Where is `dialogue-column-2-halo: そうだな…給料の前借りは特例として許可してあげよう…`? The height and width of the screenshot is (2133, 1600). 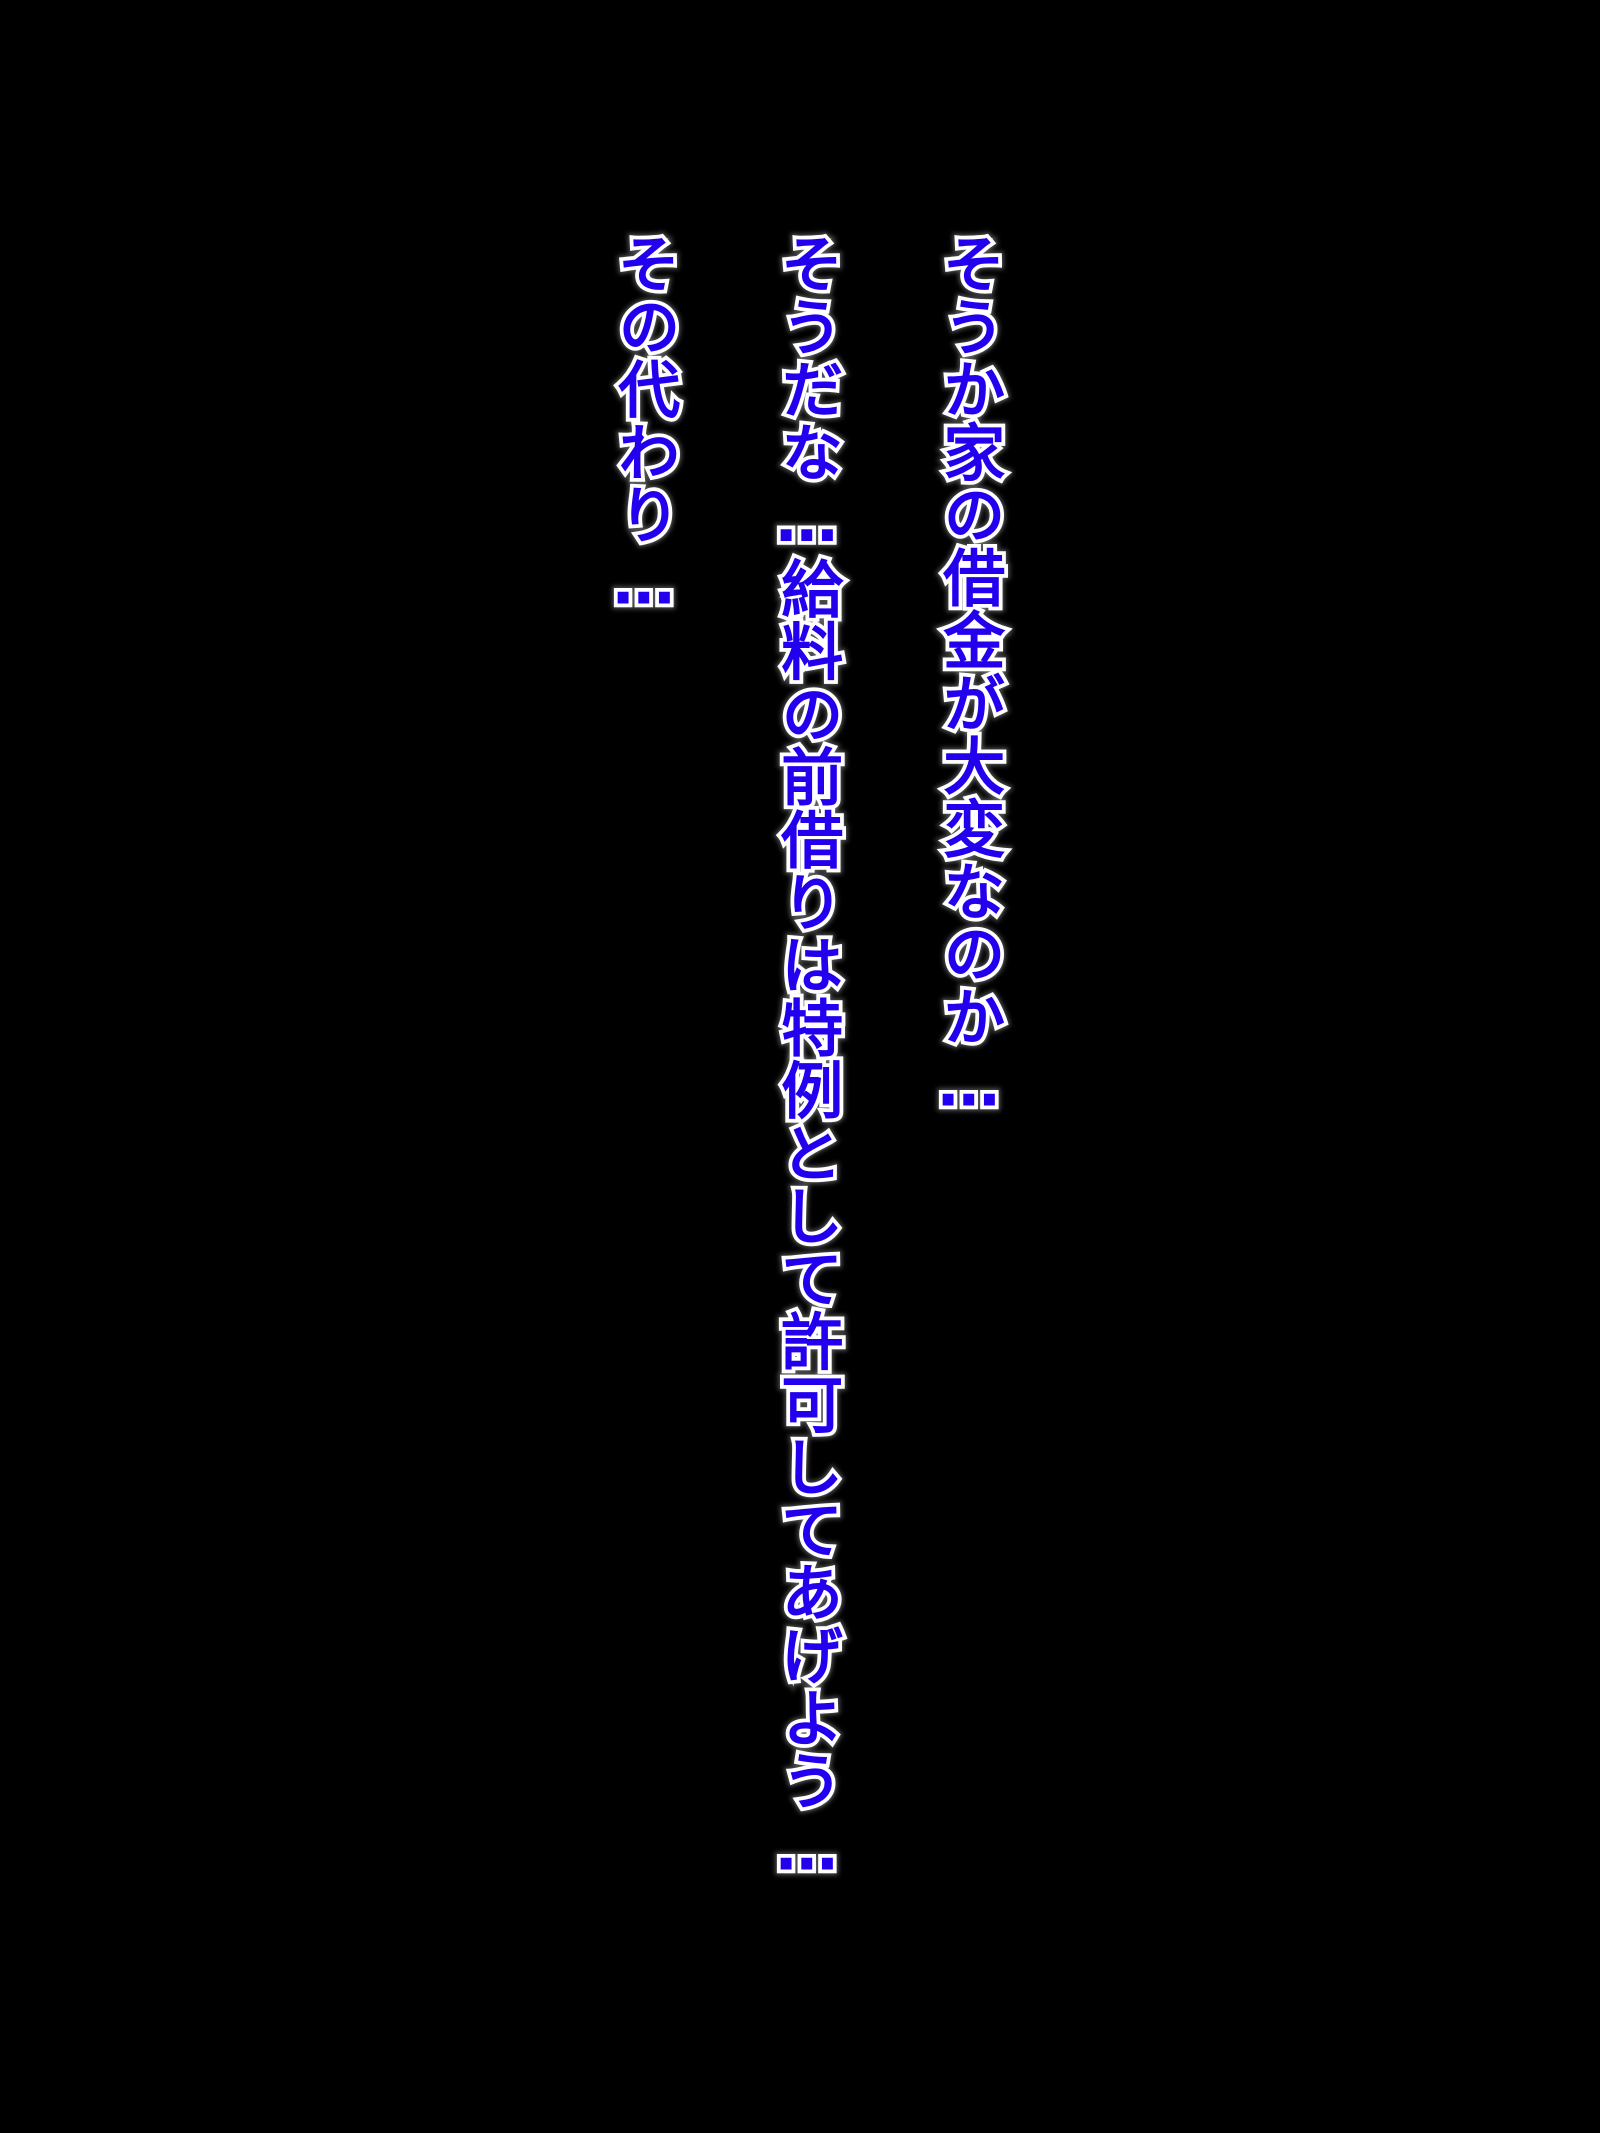
dialogue-column-2-halo: そうだな…給料の前借りは特例として許可してあげよう… is located at coordinates (807, 1058).